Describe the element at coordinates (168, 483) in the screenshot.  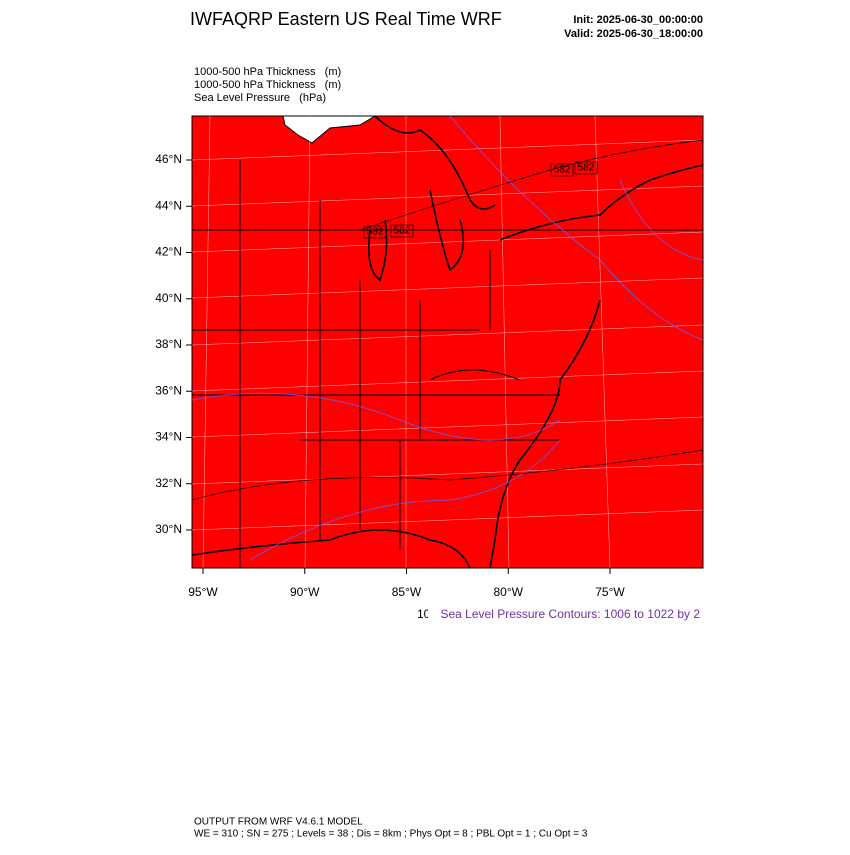
I see `lat-label: 32°N` at that location.